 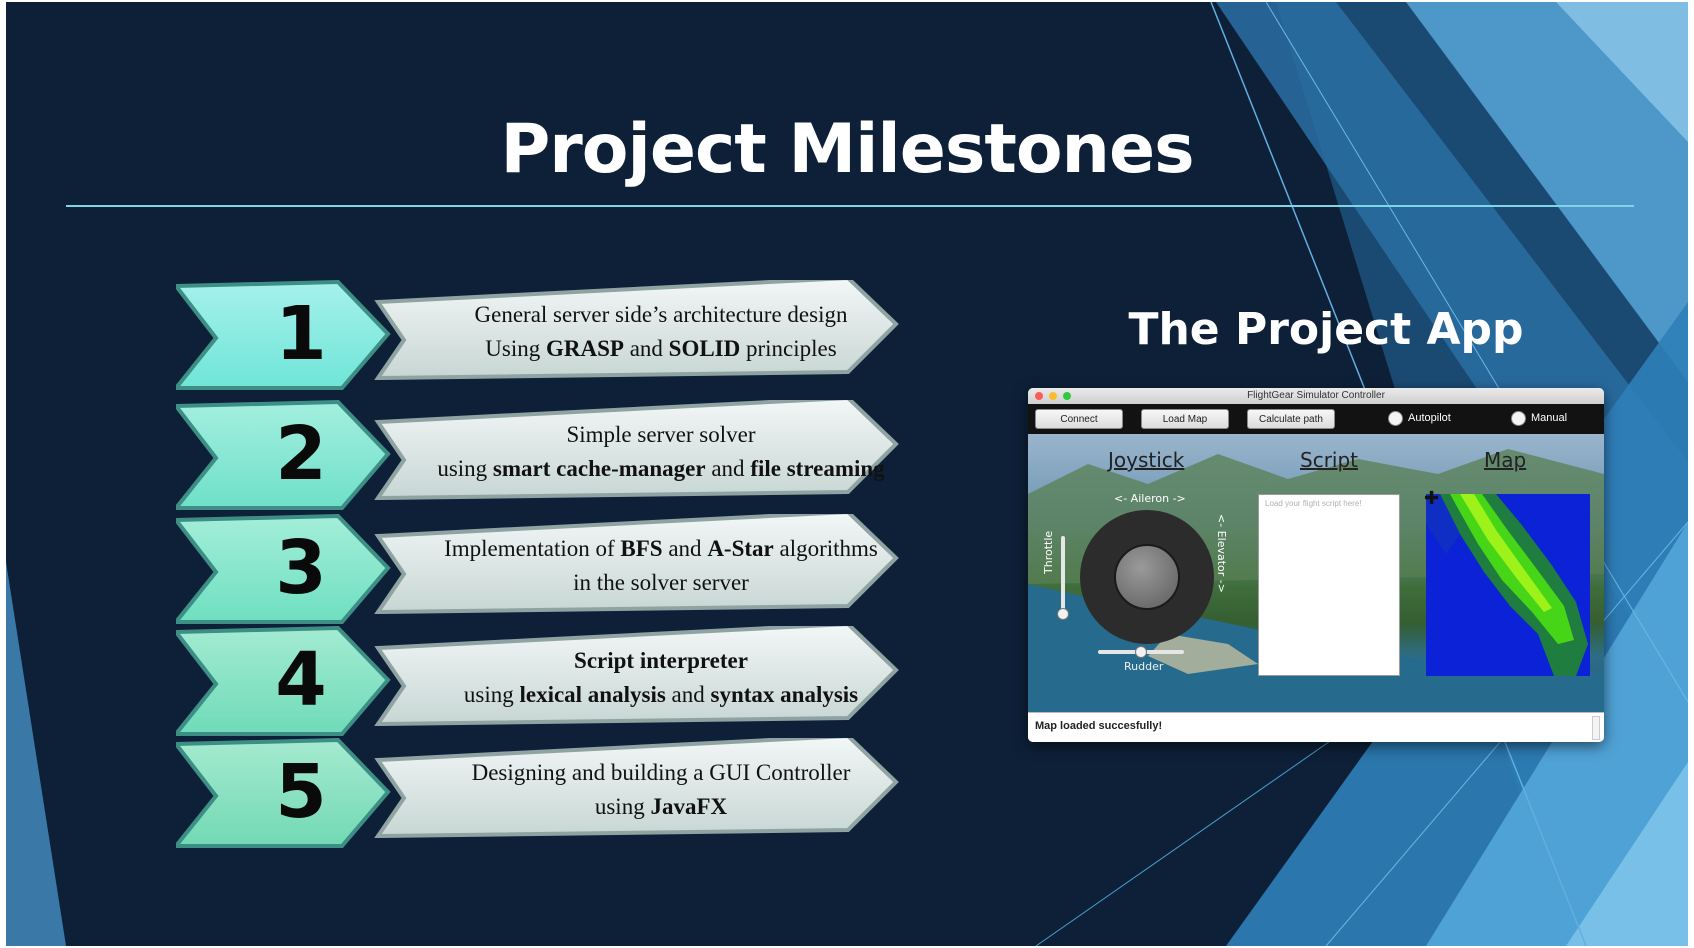 What do you see at coordinates (1079, 419) in the screenshot?
I see `connect-button: Connect` at bounding box center [1079, 419].